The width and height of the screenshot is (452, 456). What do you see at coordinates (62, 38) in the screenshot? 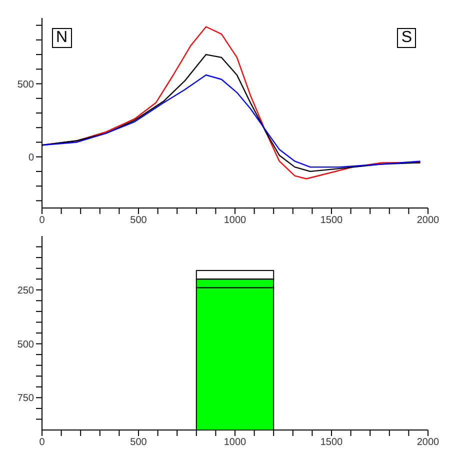
I see `annotation: N` at bounding box center [62, 38].